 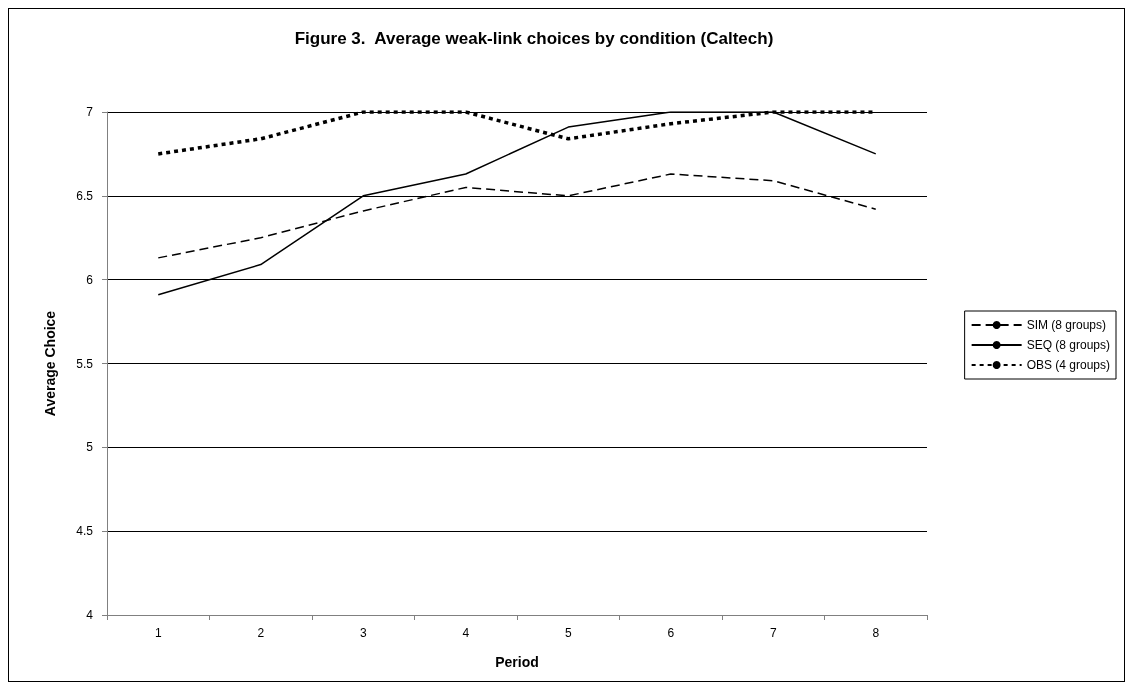 What do you see at coordinates (85, 363) in the screenshot?
I see `y-tick-label: 5.5` at bounding box center [85, 363].